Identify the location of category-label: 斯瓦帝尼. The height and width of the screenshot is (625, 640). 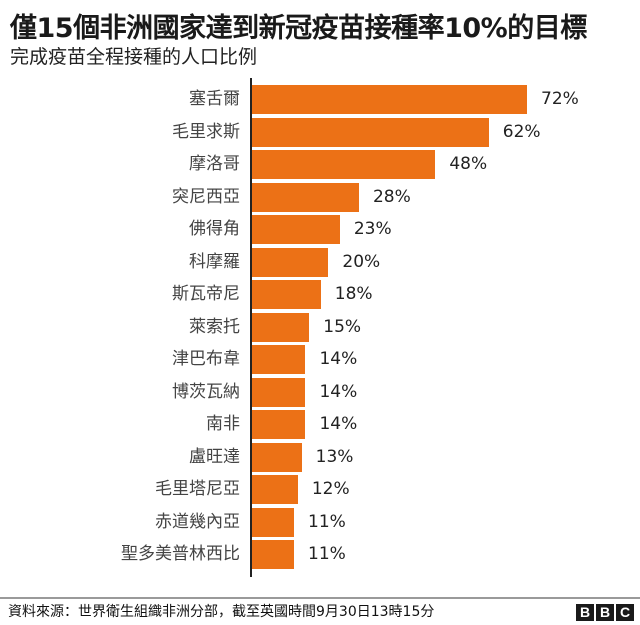
(206, 294).